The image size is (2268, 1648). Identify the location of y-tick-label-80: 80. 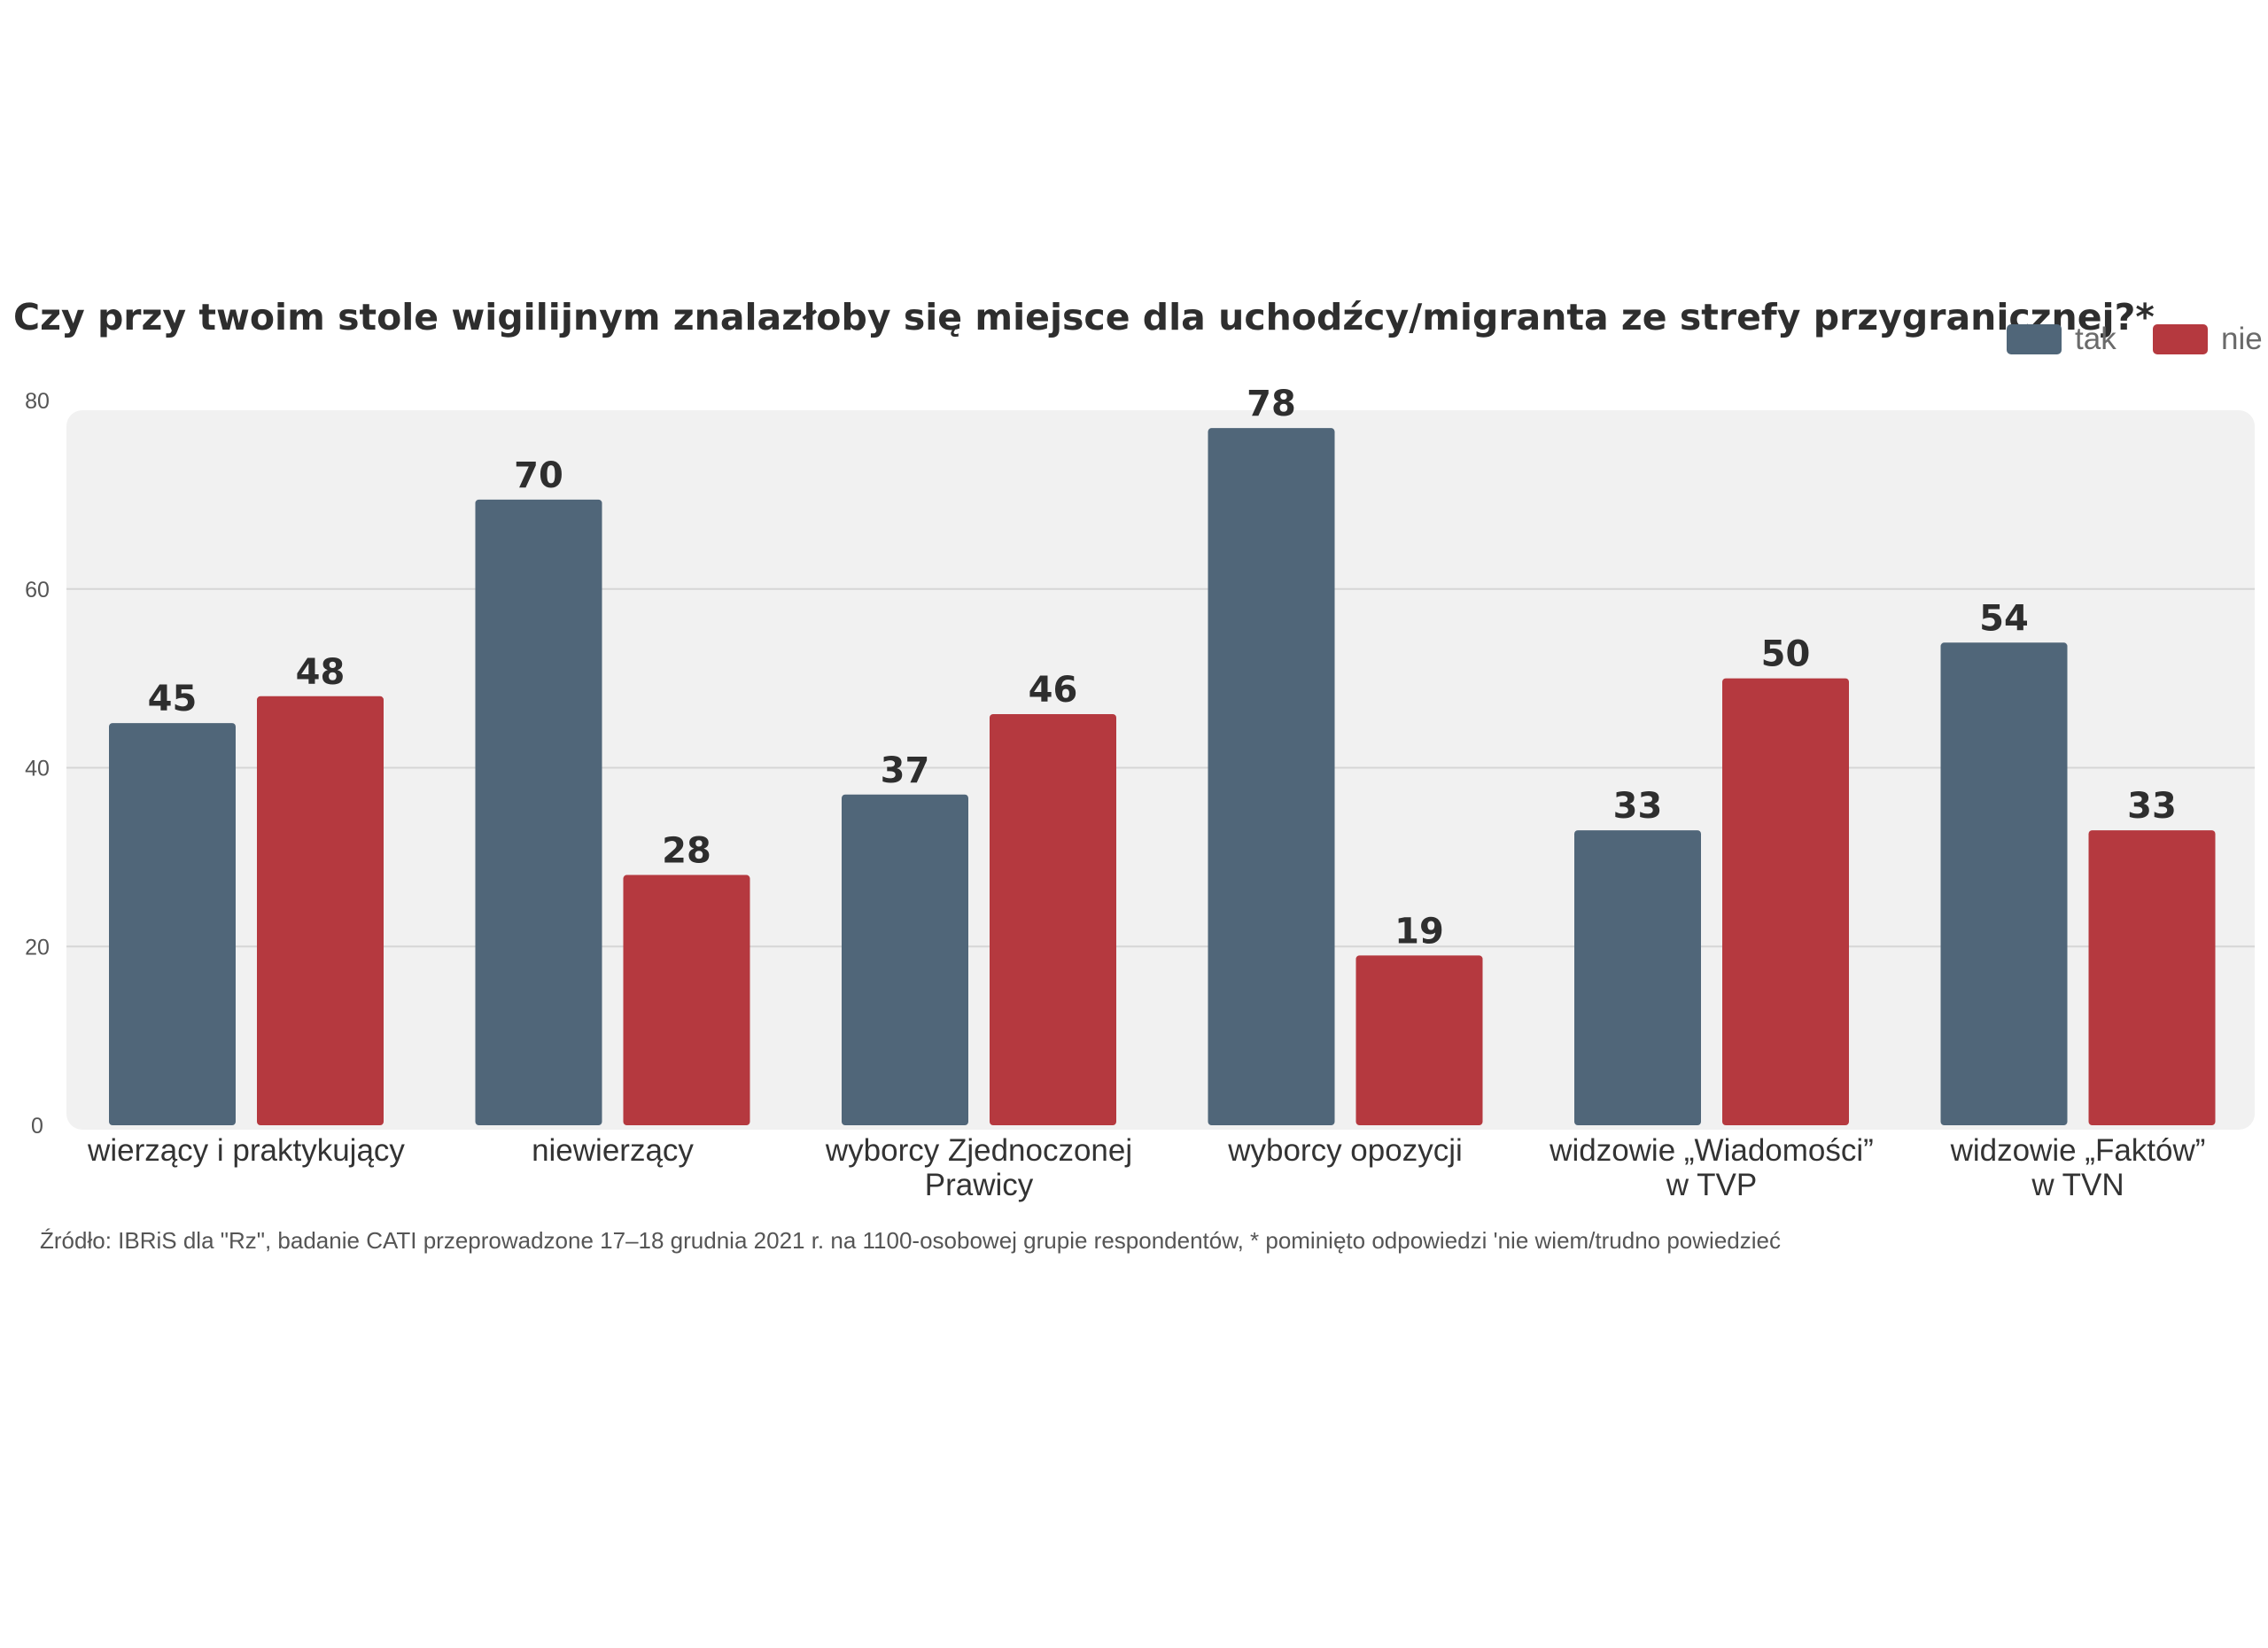
(37, 401).